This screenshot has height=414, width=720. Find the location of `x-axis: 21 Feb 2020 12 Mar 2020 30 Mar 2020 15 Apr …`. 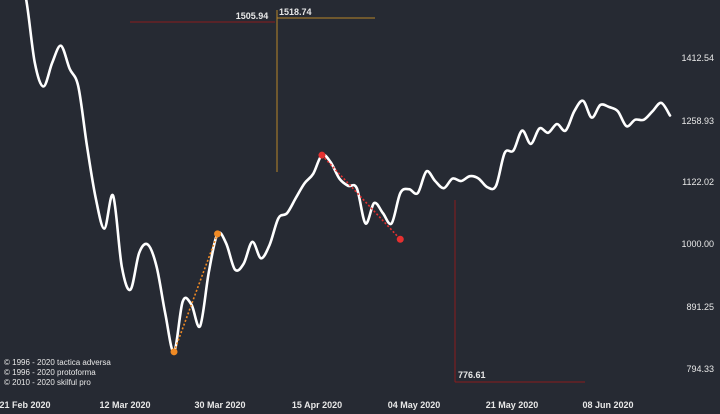

x-axis: 21 Feb 2020 12 Mar 2020 30 Mar 2020 15 Apr … is located at coordinates (317, 405).